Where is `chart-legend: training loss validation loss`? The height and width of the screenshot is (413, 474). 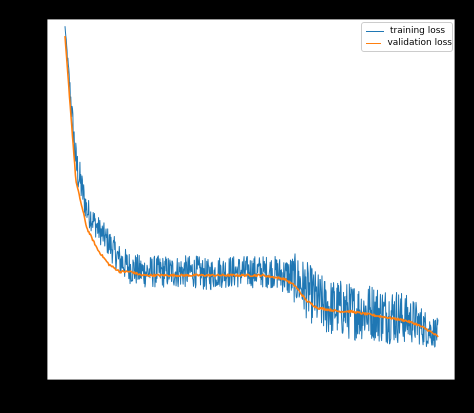
chart-legend: training loss validation loss is located at coordinates (407, 37).